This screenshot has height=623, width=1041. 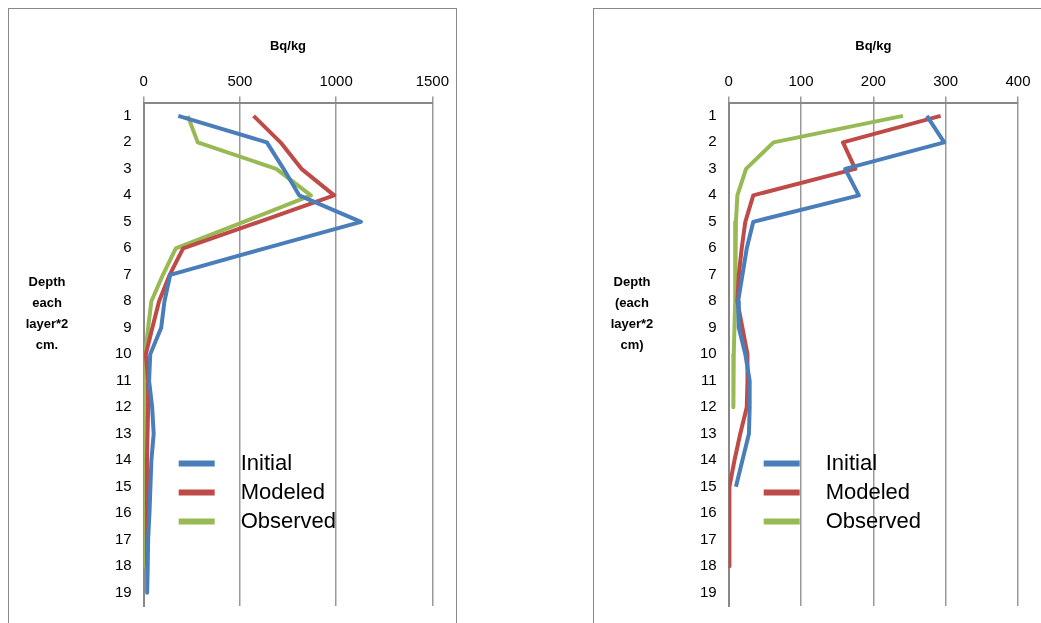 What do you see at coordinates (47, 313) in the screenshot?
I see `y-axis-title: Depth each layer*2 cm.` at bounding box center [47, 313].